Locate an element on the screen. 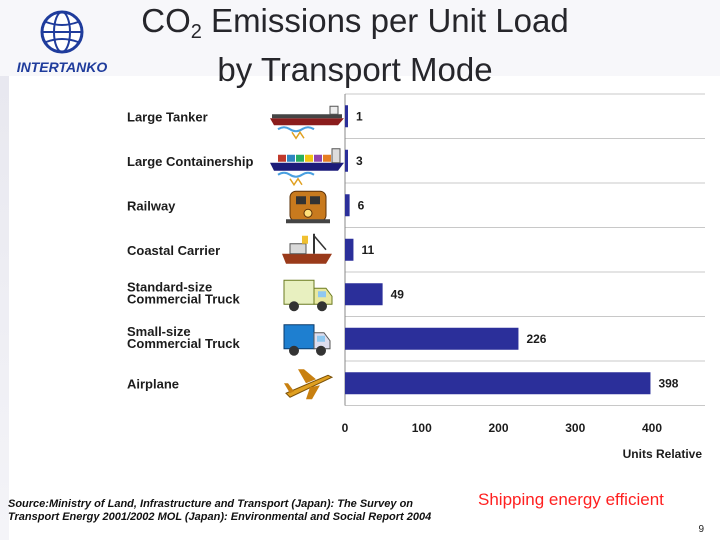 This screenshot has height=540, width=720. category-label: Large Containership is located at coordinates (190, 161).